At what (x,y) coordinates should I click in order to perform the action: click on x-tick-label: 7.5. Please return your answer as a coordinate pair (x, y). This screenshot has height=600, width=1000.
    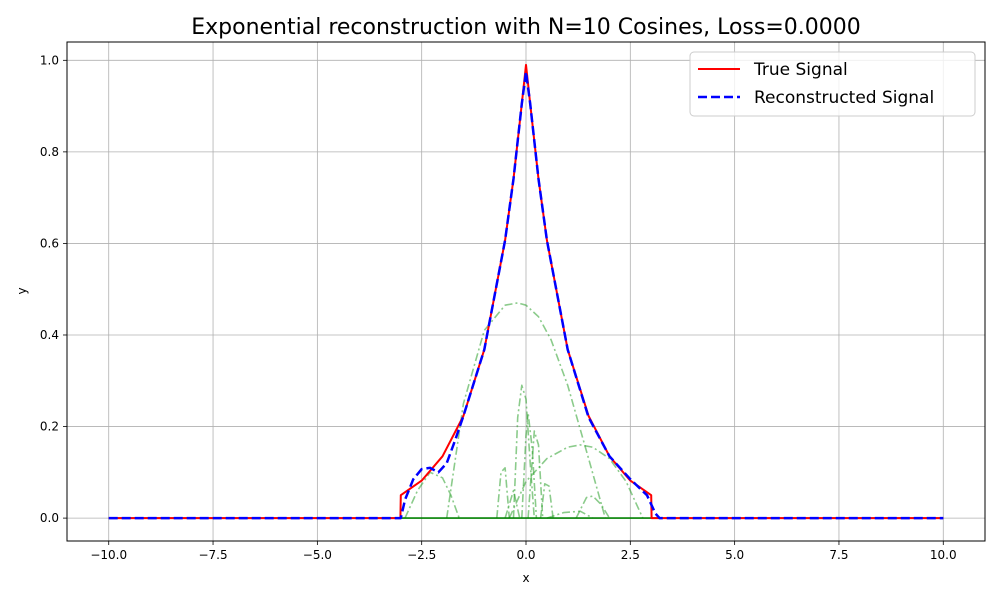
    Looking at the image, I should click on (838, 555).